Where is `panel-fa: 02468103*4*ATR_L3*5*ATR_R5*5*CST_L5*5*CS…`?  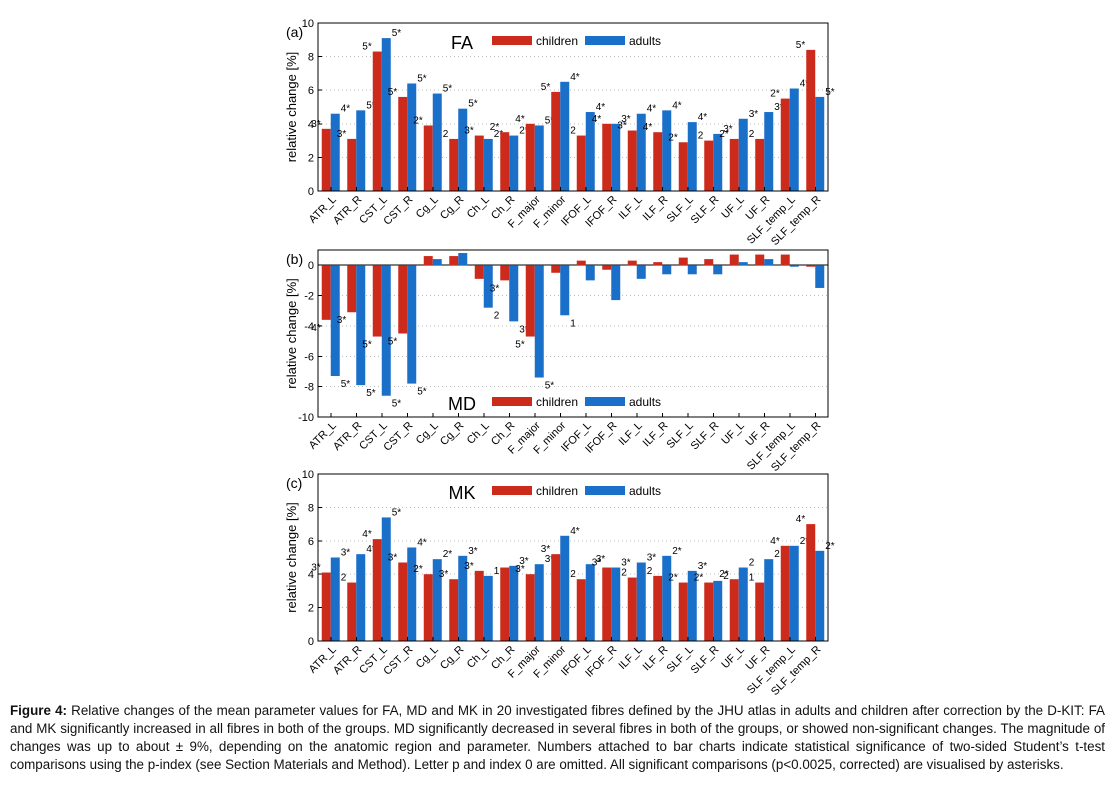
panel-fa: 02468103*4*ATR_L3*5*ATR_R5*5*CST_L5*5*CS… is located at coordinates (559, 133).